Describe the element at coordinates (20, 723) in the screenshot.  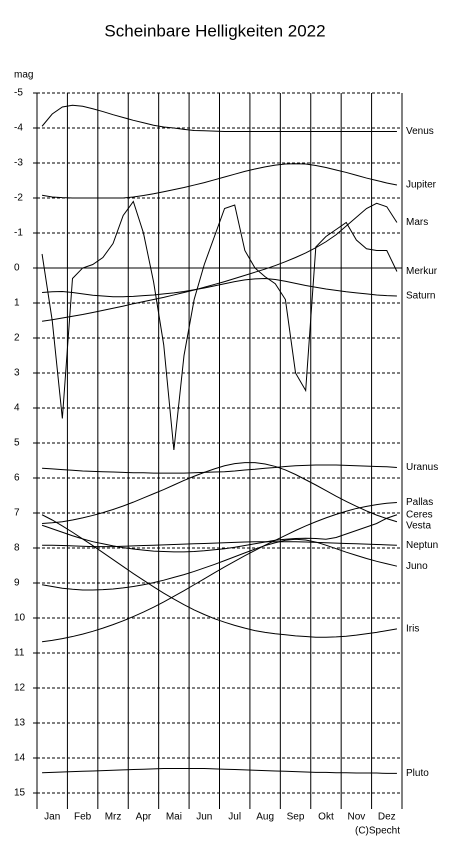
I see `y-tick-label: 13` at that location.